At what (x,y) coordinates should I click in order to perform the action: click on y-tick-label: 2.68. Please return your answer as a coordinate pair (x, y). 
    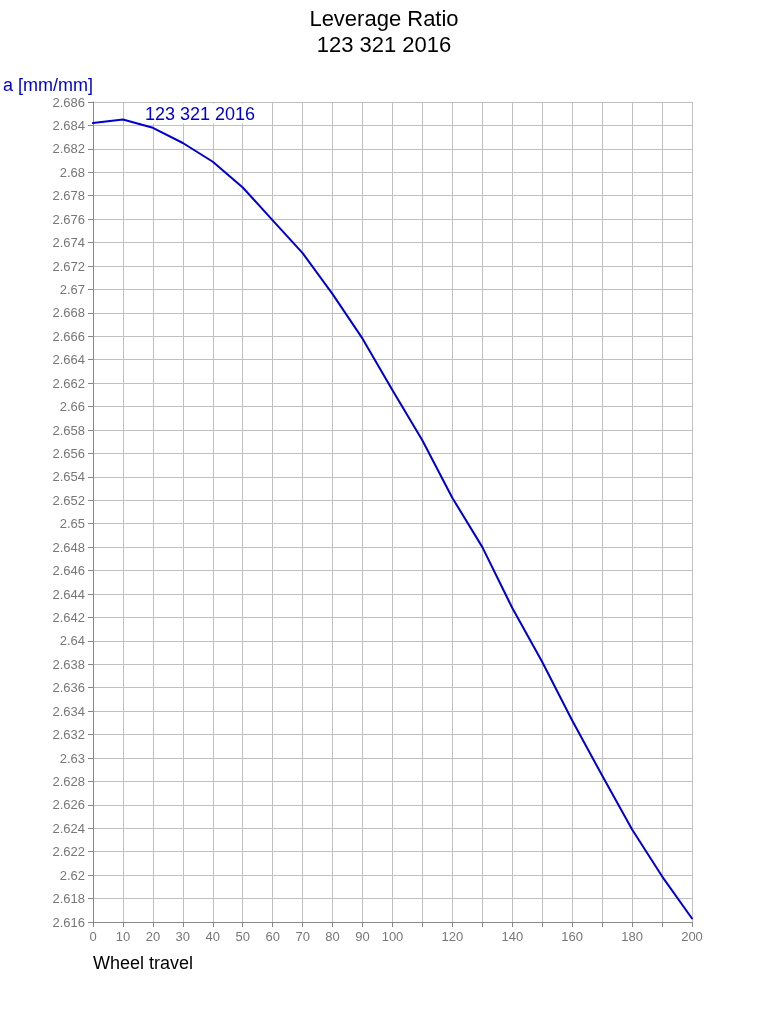
    Looking at the image, I should click on (72, 172).